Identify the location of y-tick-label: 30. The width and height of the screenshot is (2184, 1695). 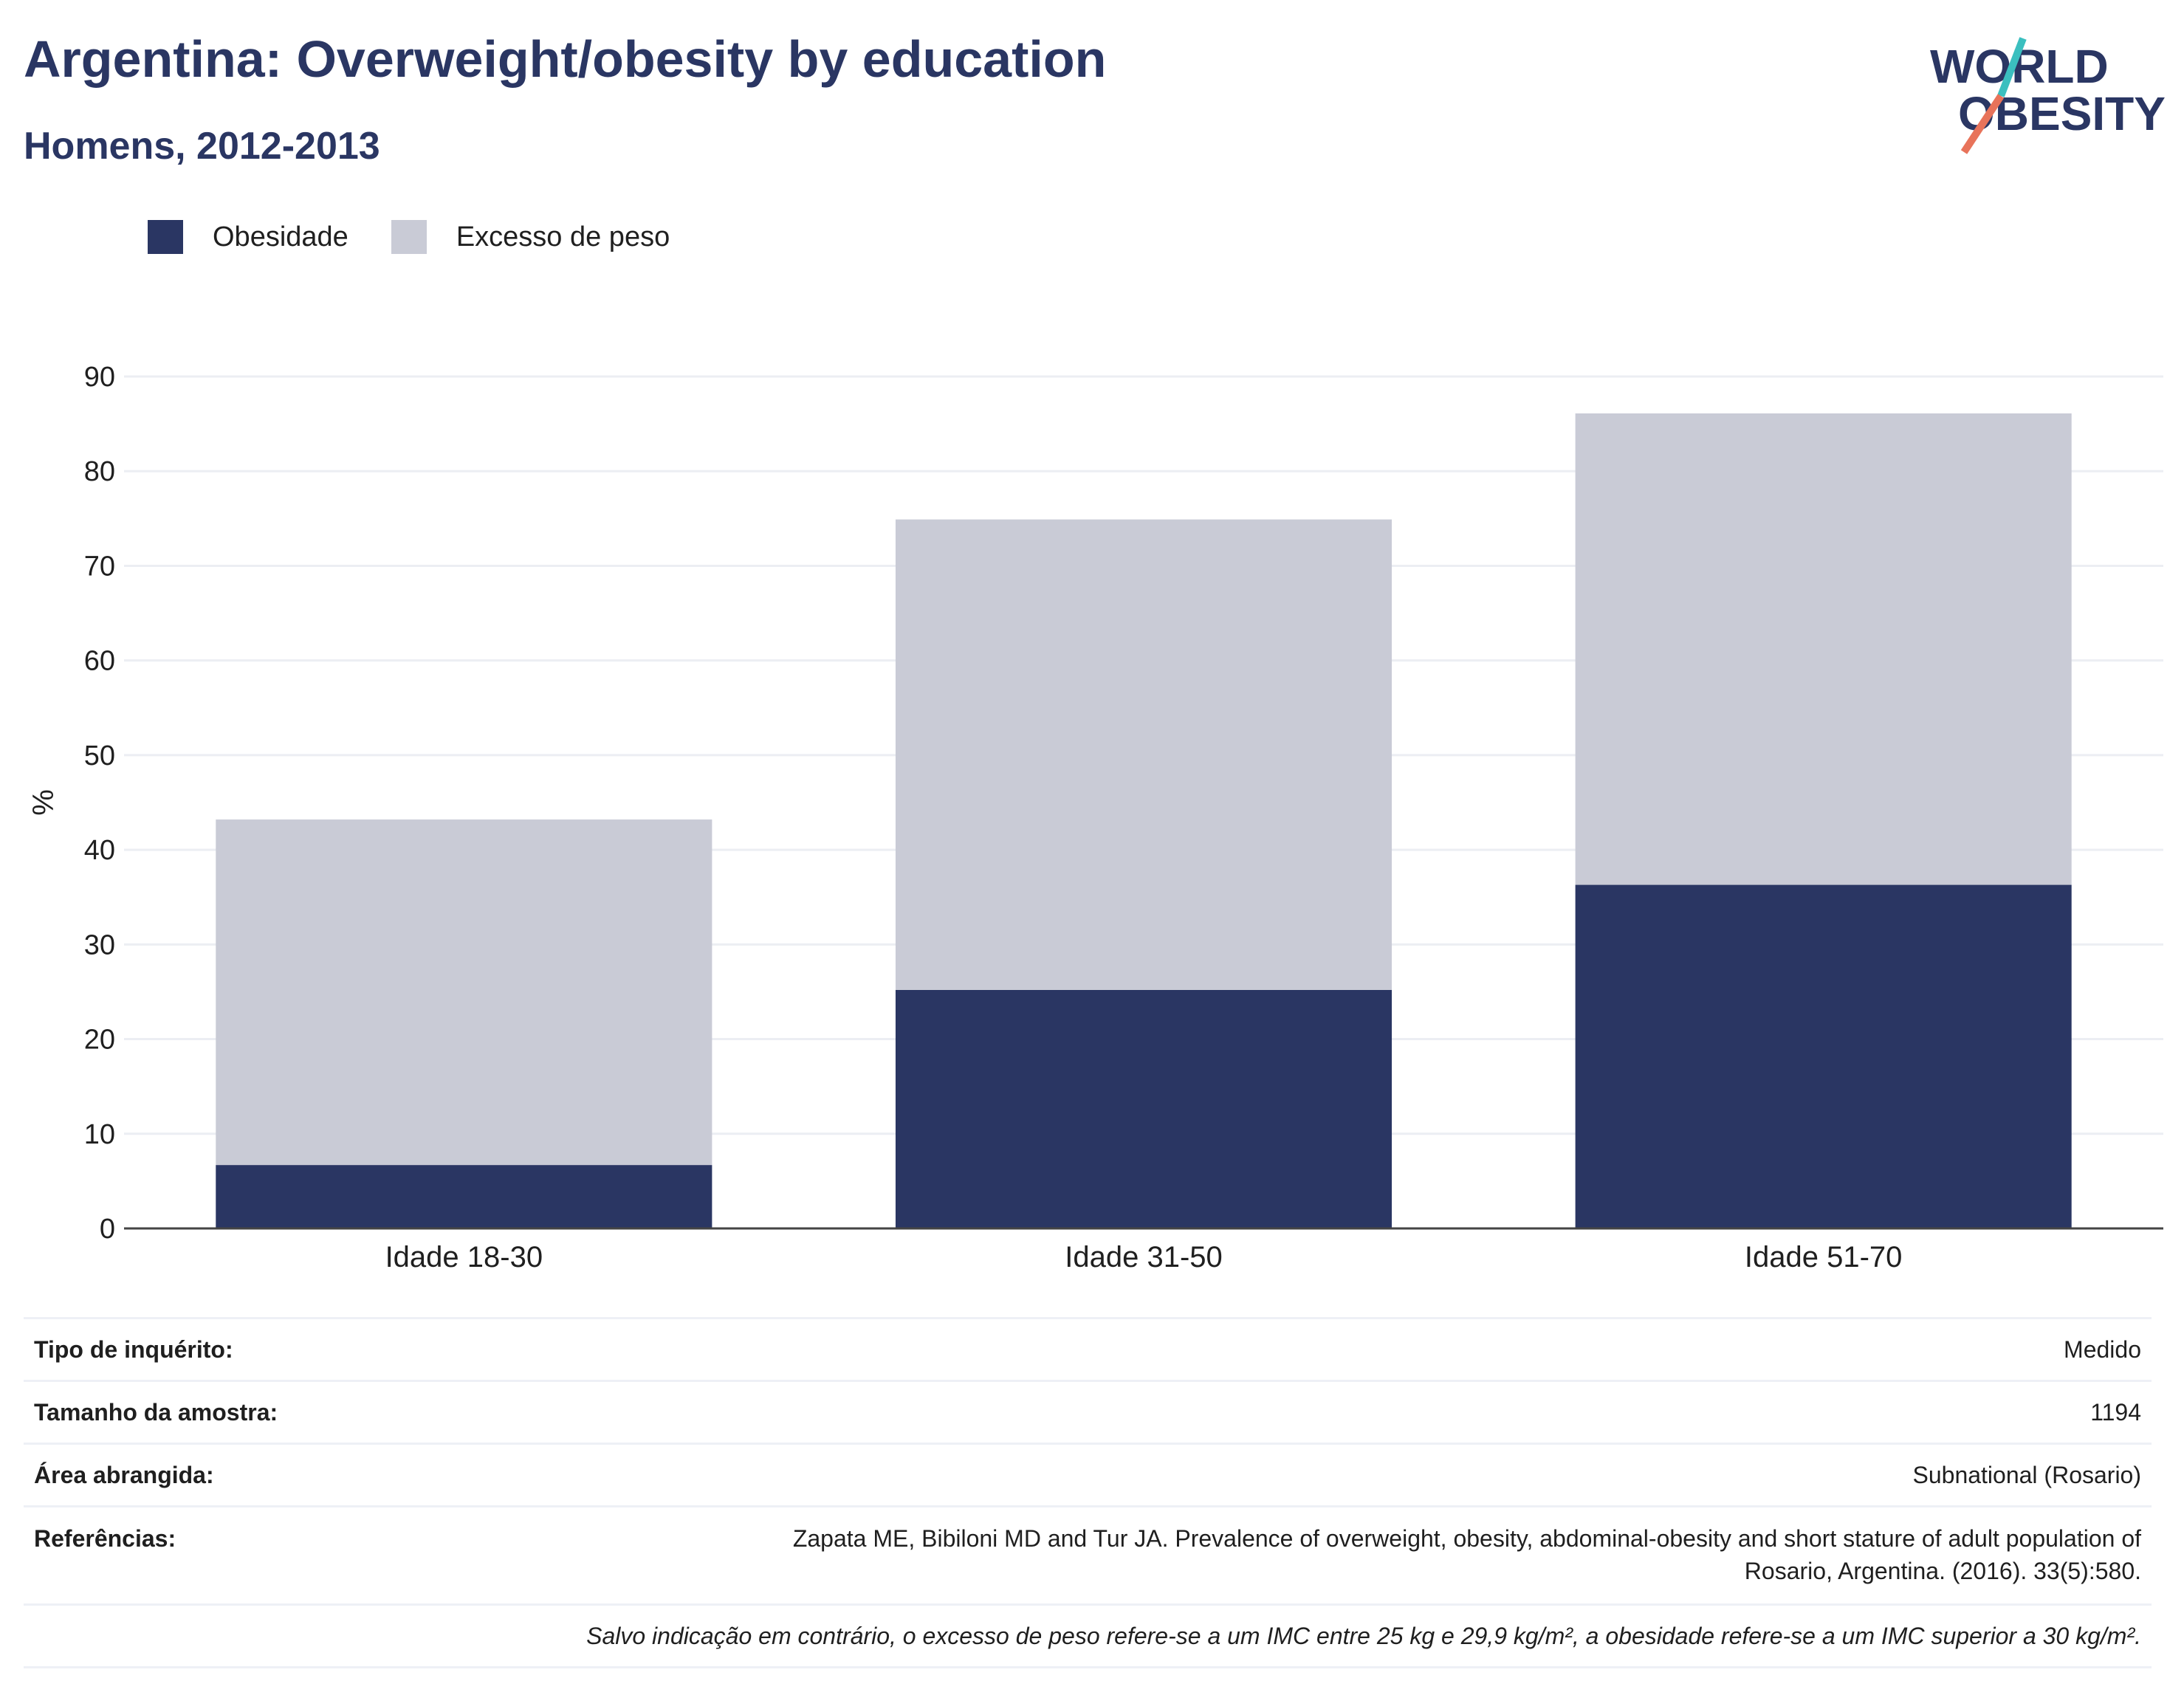
(100, 945).